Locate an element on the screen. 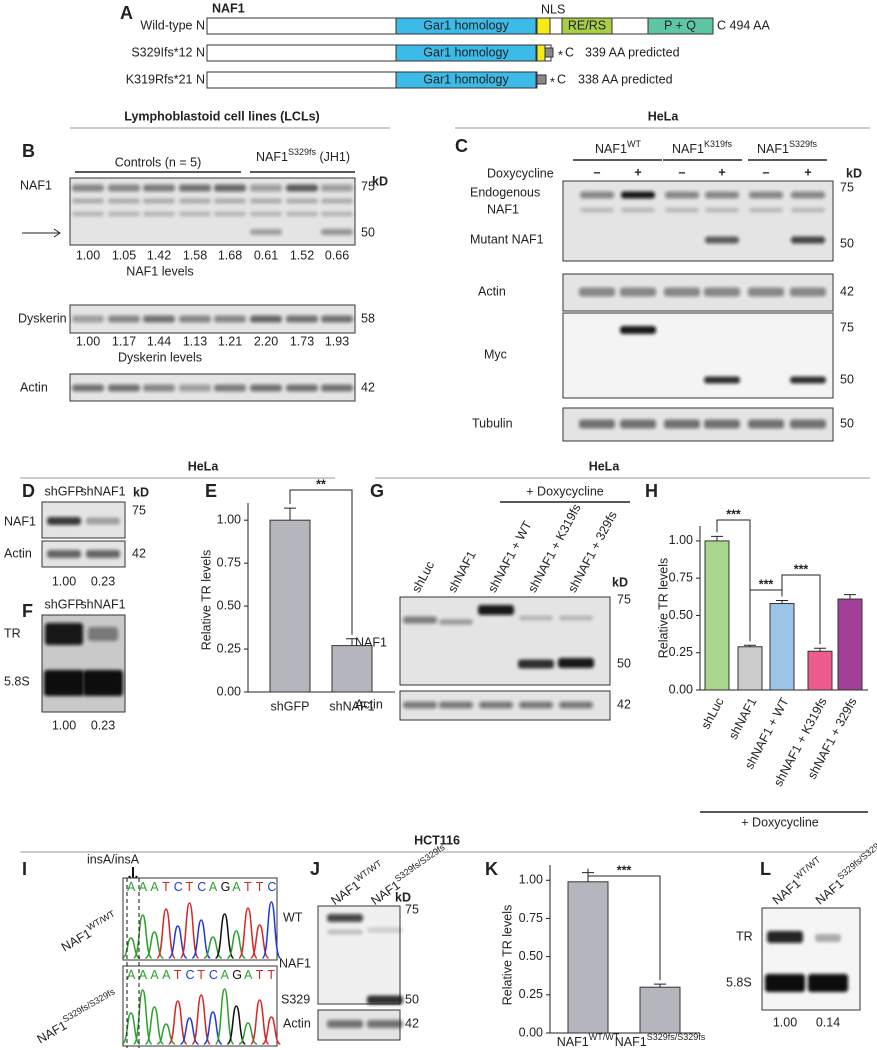 The image size is (877, 1050). row-label: WT is located at coordinates (293, 917).